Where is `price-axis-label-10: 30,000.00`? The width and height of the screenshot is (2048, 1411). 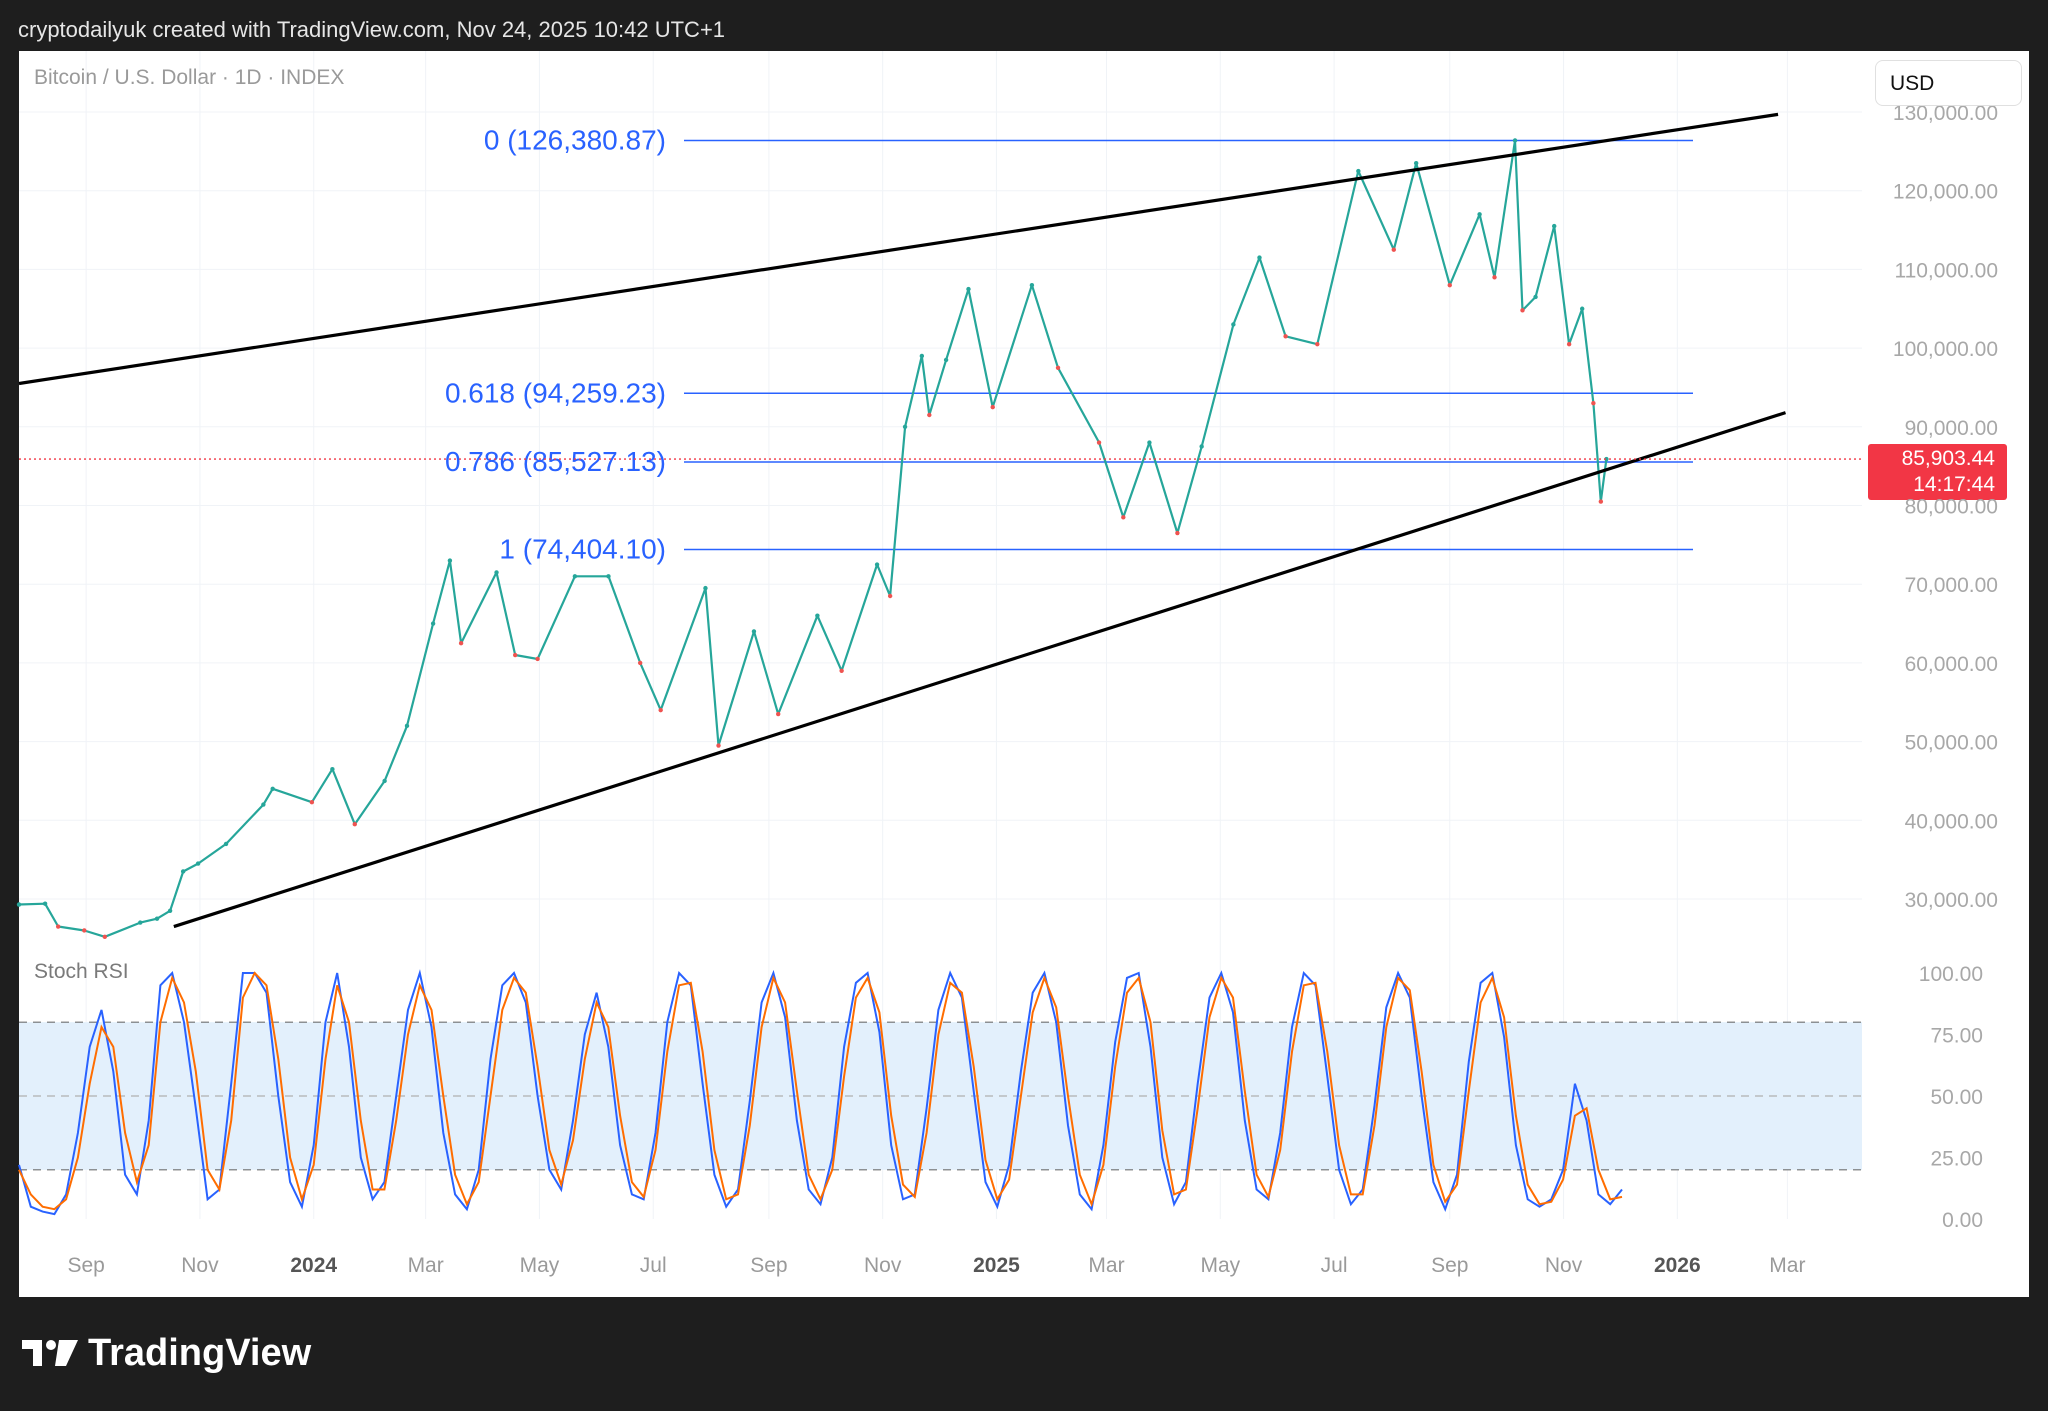 price-axis-label-10: 30,000.00 is located at coordinates (1951, 900).